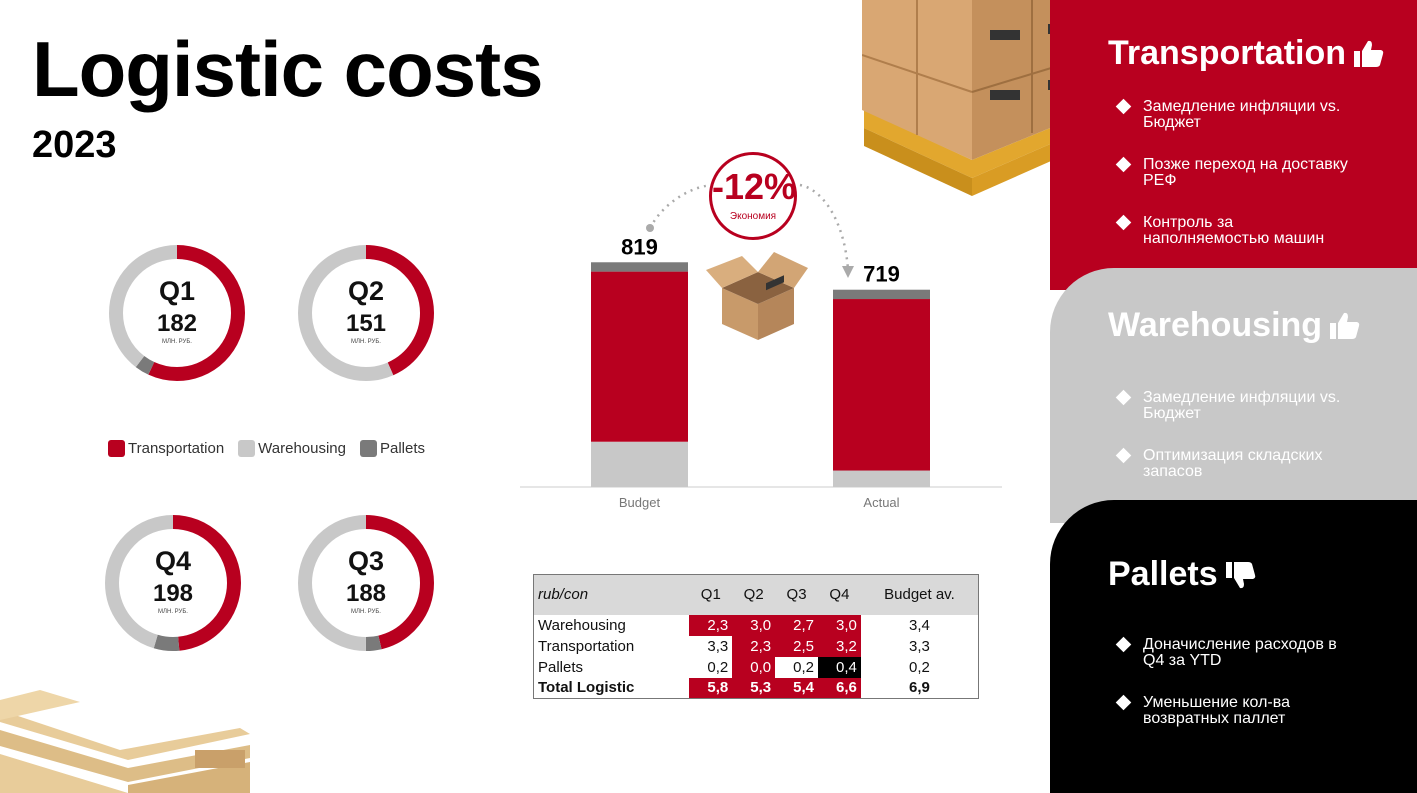 The height and width of the screenshot is (793, 1417). Describe the element at coordinates (1240, 574) in the screenshot. I see `thumbs-down-icon` at that location.